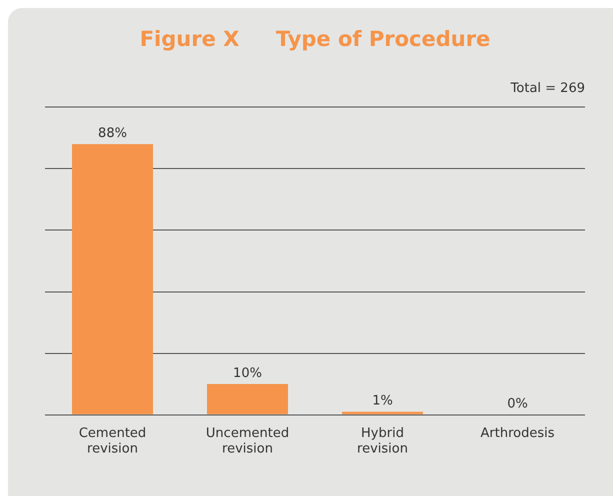  Describe the element at coordinates (247, 373) in the screenshot. I see `data-label: 10%` at that location.